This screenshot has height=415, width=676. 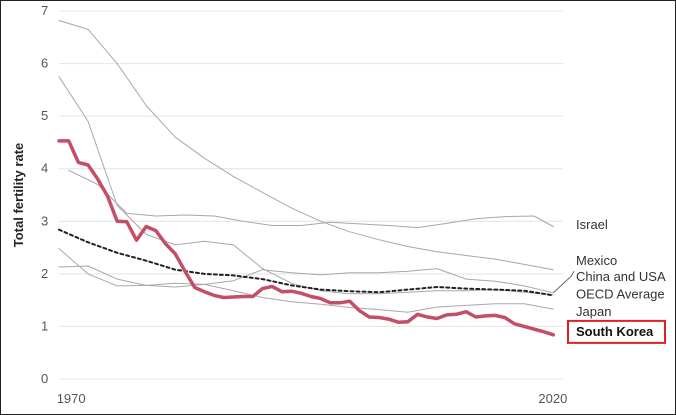 I want to click on series-label-israel: Israel, so click(x=592, y=224).